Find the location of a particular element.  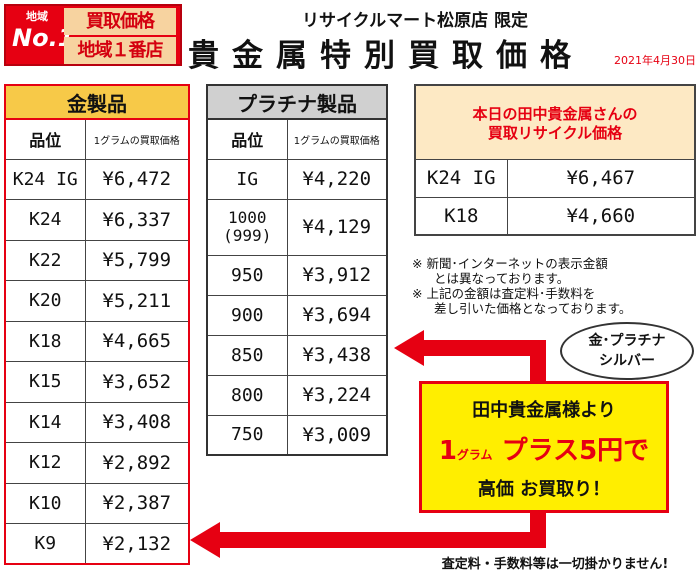

platinum-price: ¥3,438 is located at coordinates (337, 355).